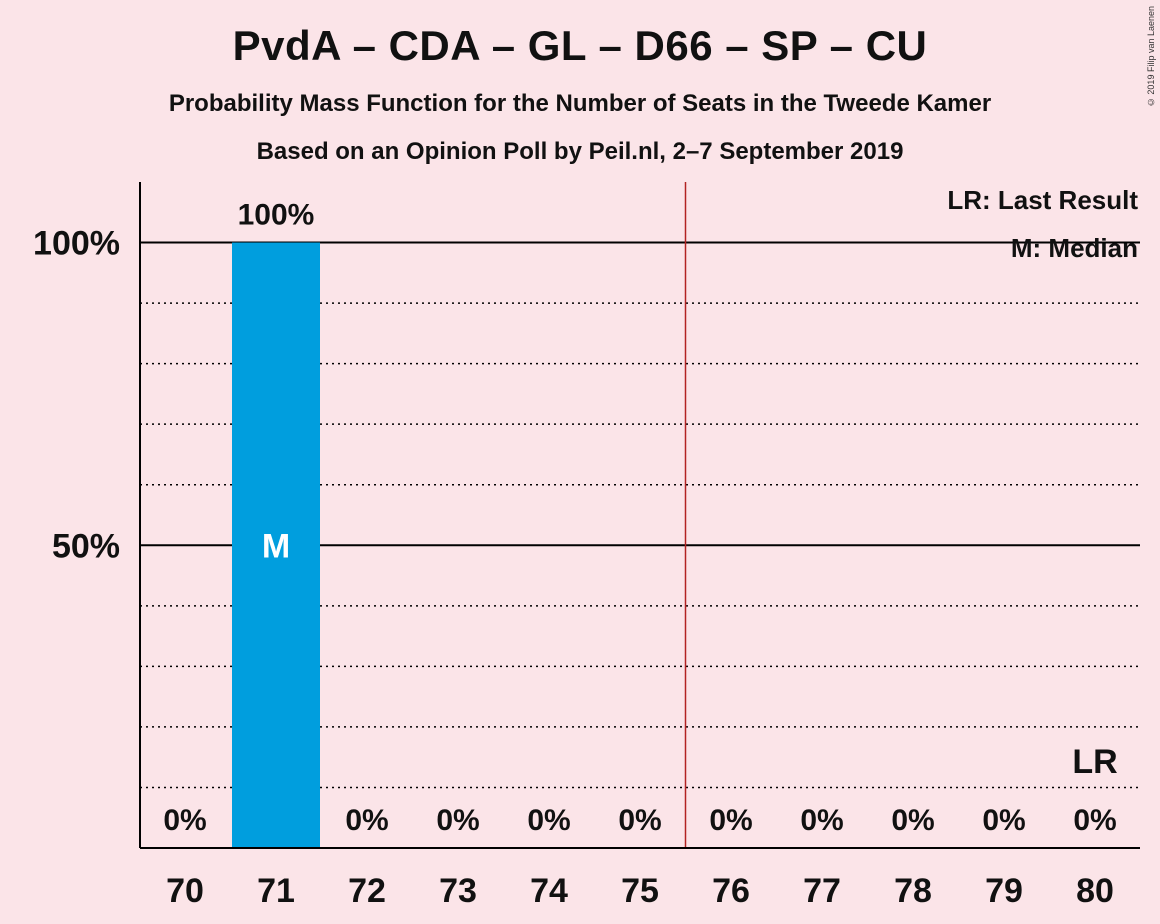  I want to click on median-marker: M, so click(276, 546).